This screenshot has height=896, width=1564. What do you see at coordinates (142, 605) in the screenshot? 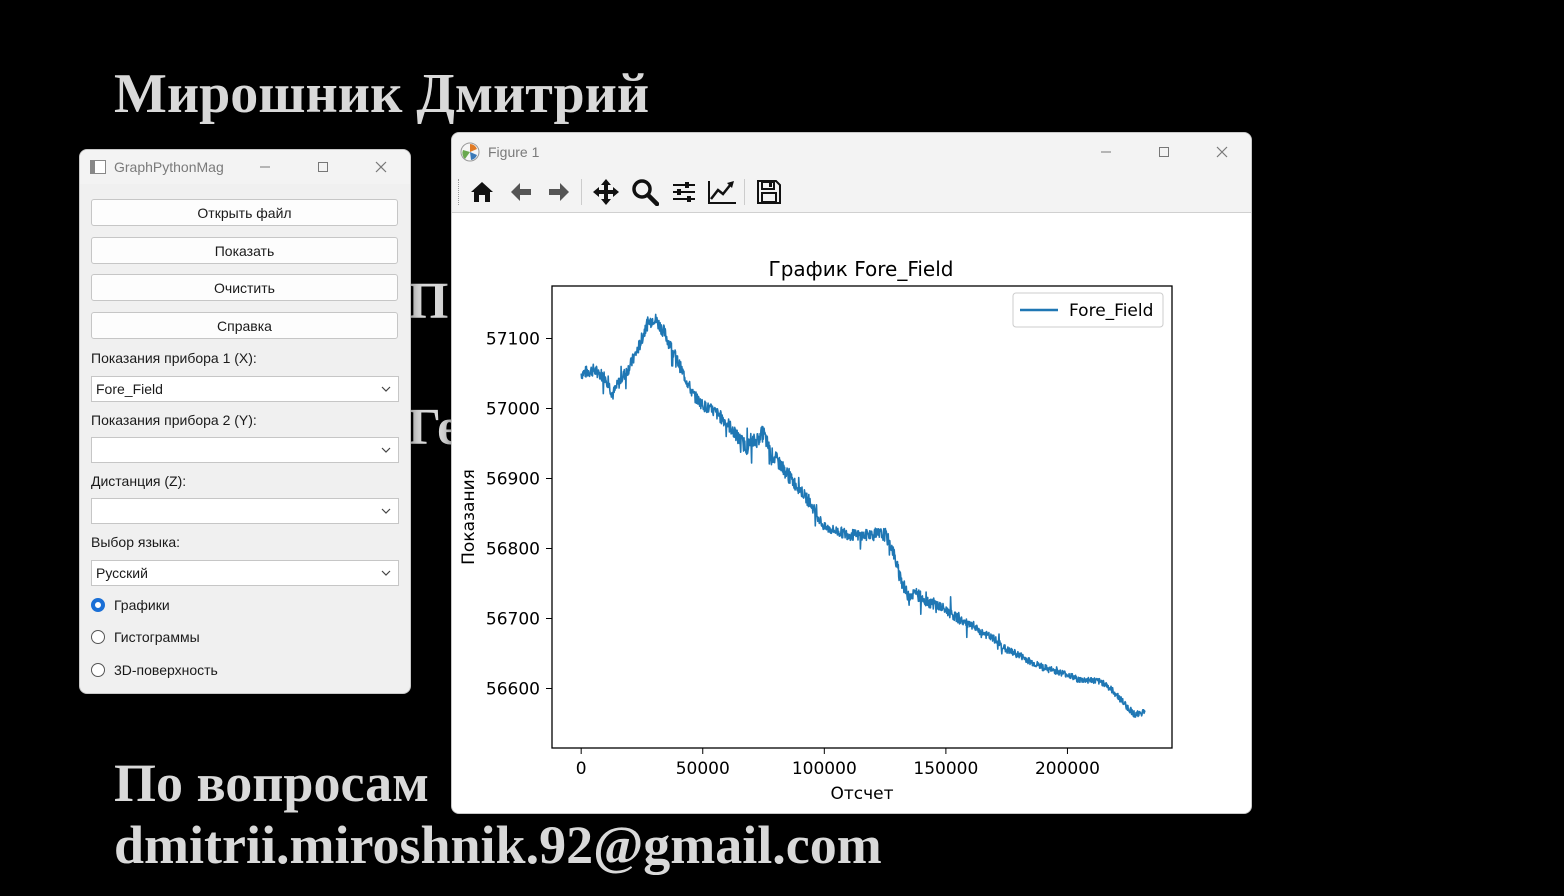
I see `radio-graphs-label: Графики` at bounding box center [142, 605].